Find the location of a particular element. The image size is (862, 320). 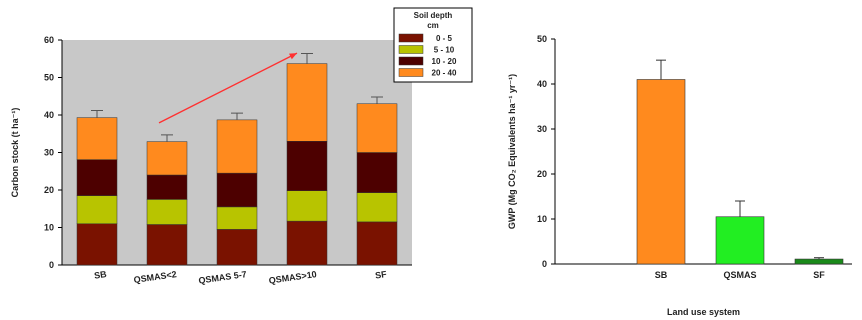

y-axis-title: GWP (Mg CO₂ Equivalents ha⁻¹ yr⁻¹) is located at coordinates (512, 151).